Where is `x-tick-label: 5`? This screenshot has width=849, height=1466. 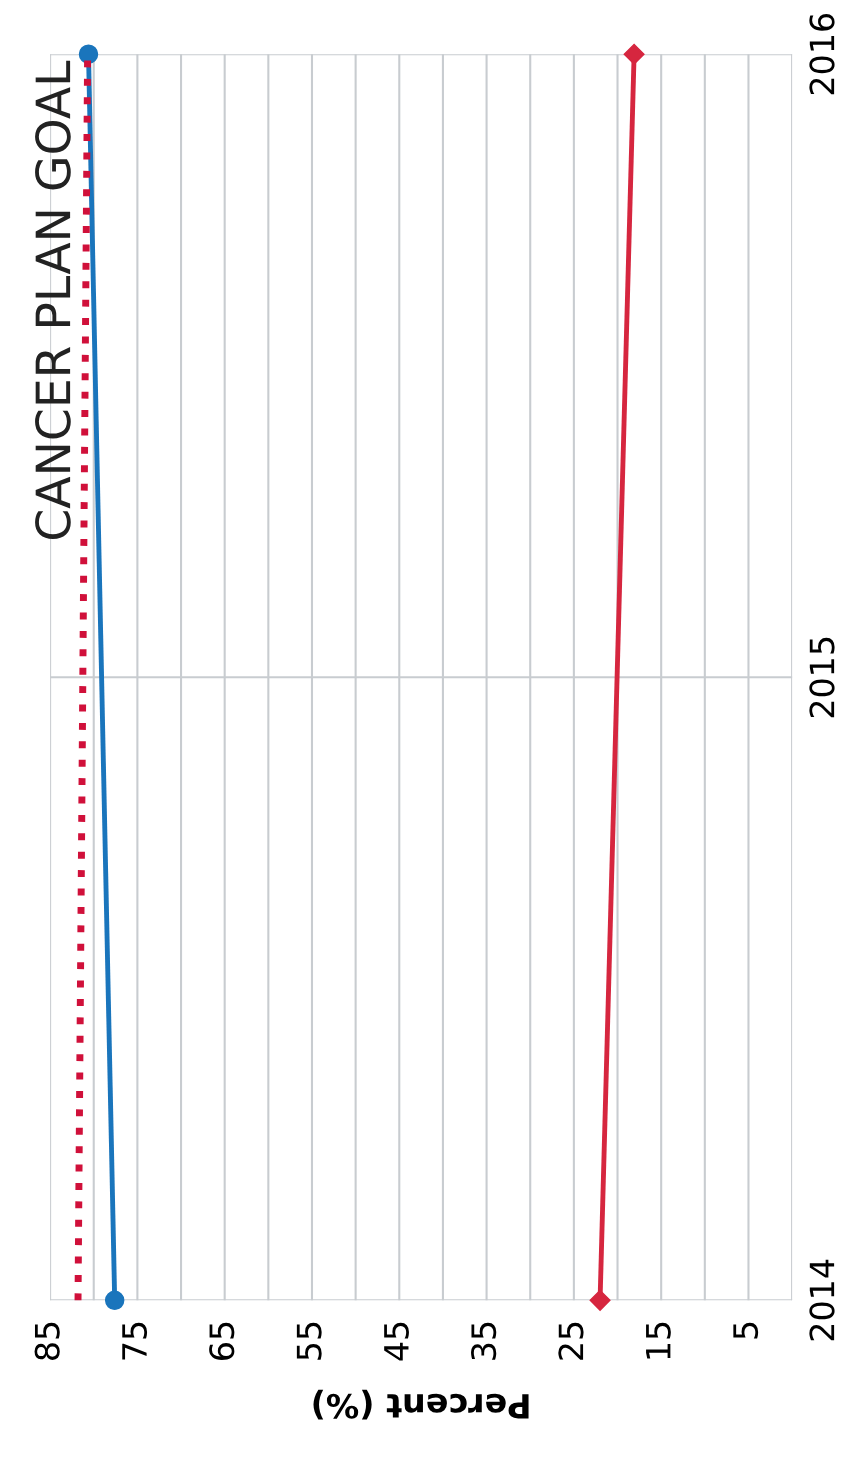 x-tick-label: 5 is located at coordinates (746, 1330).